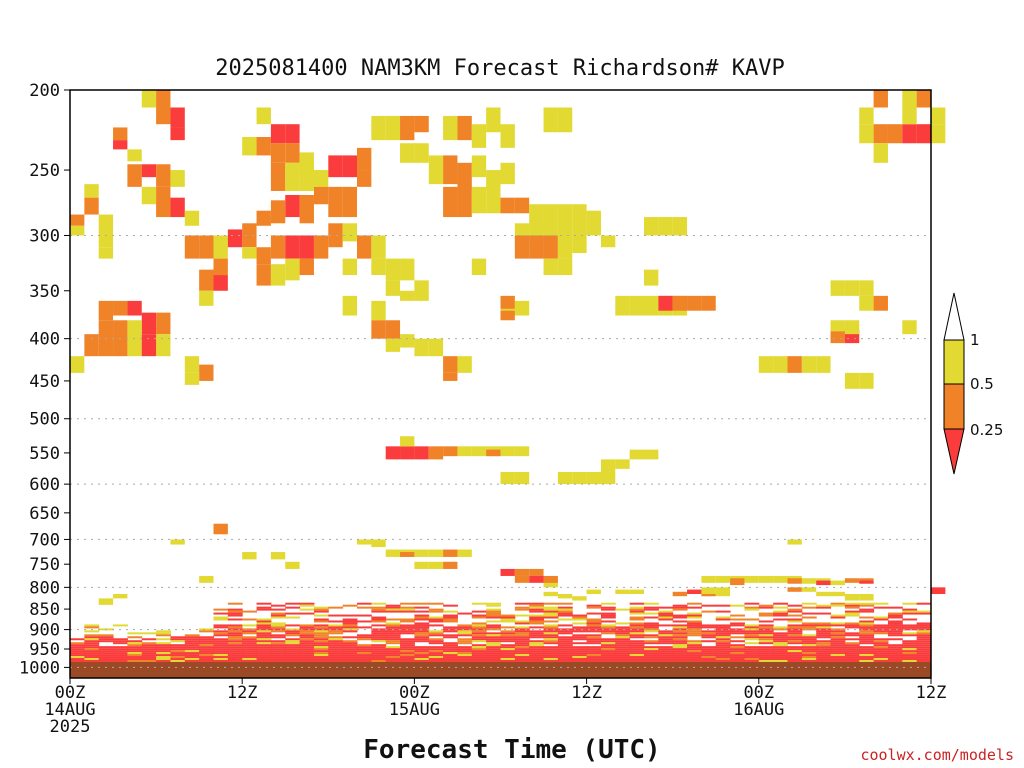 The width and height of the screenshot is (1024, 768). What do you see at coordinates (975, 340) in the screenshot?
I see `legend-label: 1` at bounding box center [975, 340].